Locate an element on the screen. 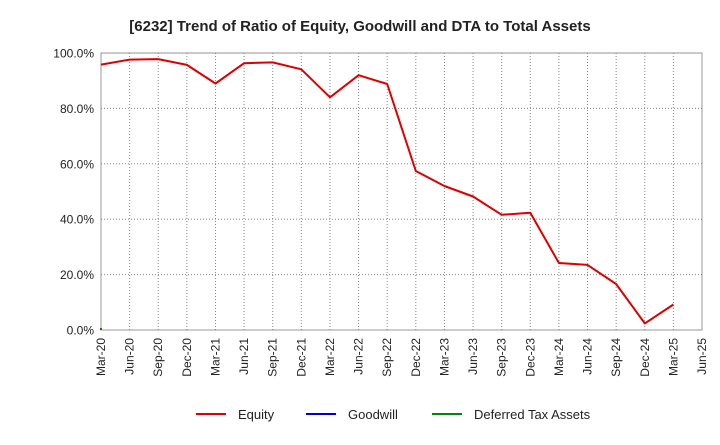 The width and height of the screenshot is (720, 445). x-tick-label: Dec-22 is located at coordinates (416, 357).